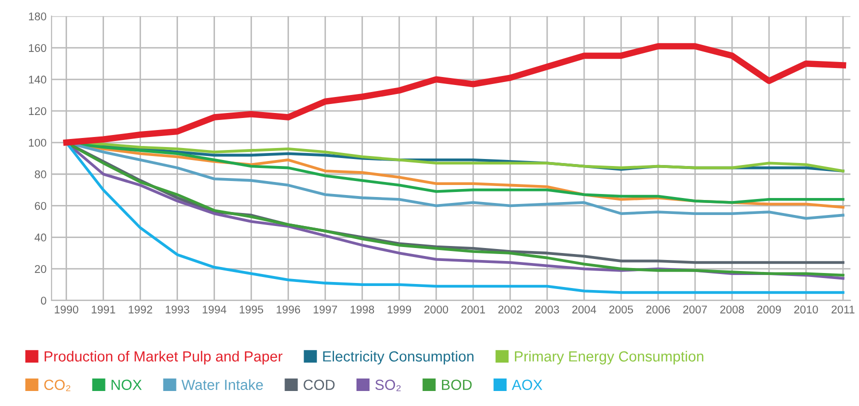  What do you see at coordinates (40, 238) in the screenshot?
I see `y-tick-label: 40` at bounding box center [40, 238].